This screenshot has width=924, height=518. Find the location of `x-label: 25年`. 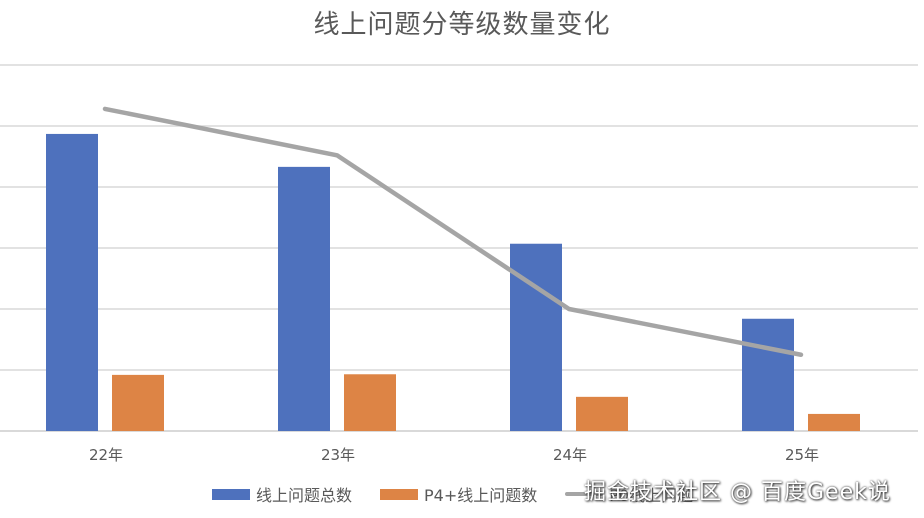

x-label: 25年 is located at coordinates (802, 455).